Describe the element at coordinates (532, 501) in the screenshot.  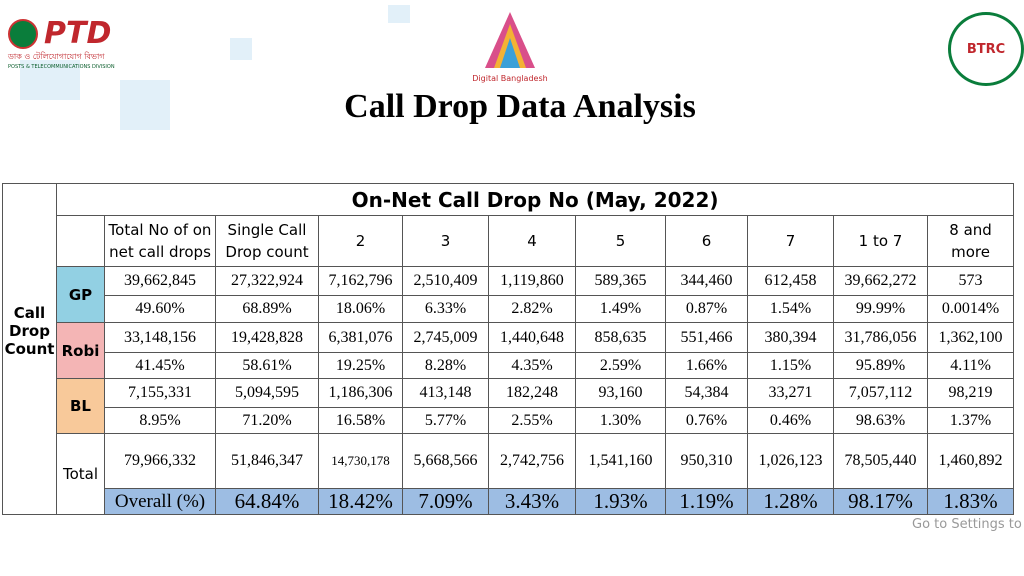
I see `table-cell: 3.43%` at that location.